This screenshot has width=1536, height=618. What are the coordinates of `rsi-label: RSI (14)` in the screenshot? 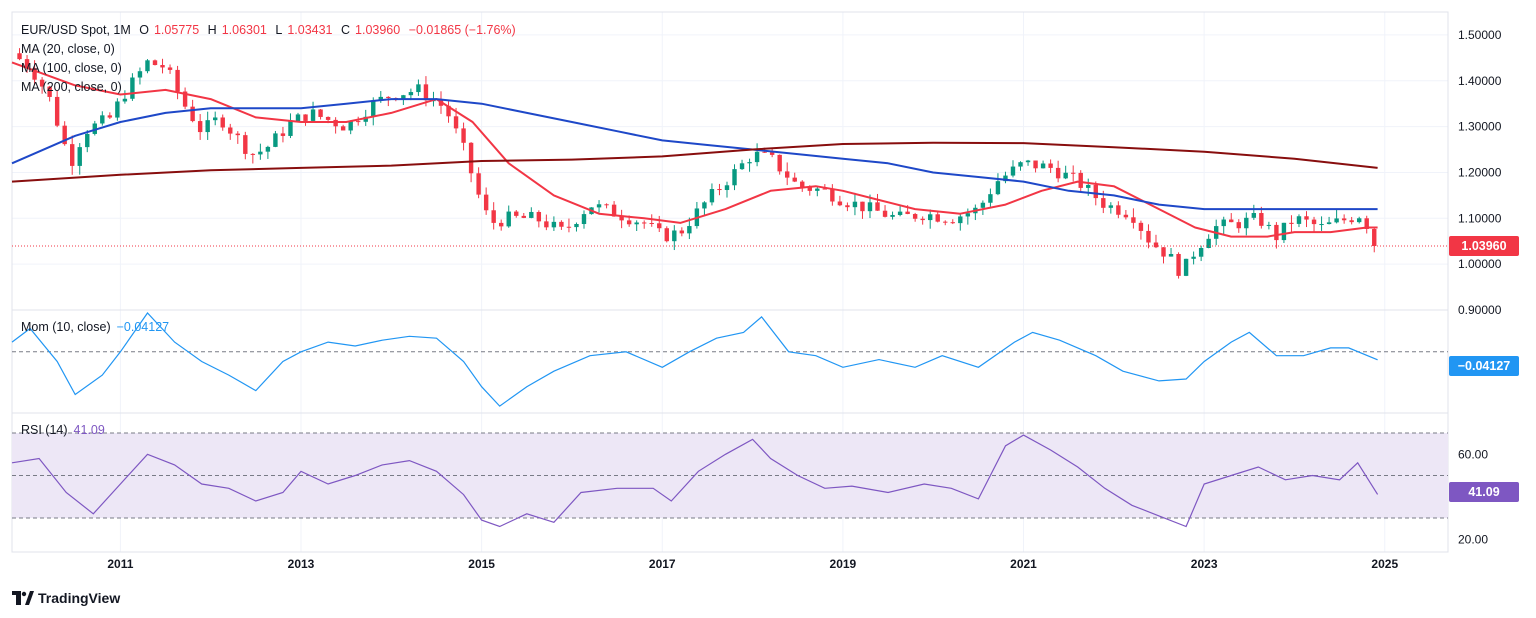 It's located at (44, 430).